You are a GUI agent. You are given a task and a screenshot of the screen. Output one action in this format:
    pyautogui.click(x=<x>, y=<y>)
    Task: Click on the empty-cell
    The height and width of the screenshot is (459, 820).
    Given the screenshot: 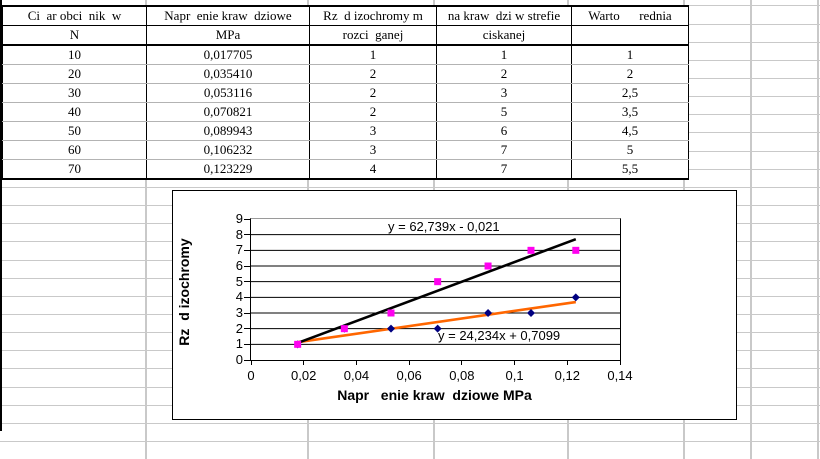 What is the action you would take?
    pyautogui.click(x=630, y=35)
    